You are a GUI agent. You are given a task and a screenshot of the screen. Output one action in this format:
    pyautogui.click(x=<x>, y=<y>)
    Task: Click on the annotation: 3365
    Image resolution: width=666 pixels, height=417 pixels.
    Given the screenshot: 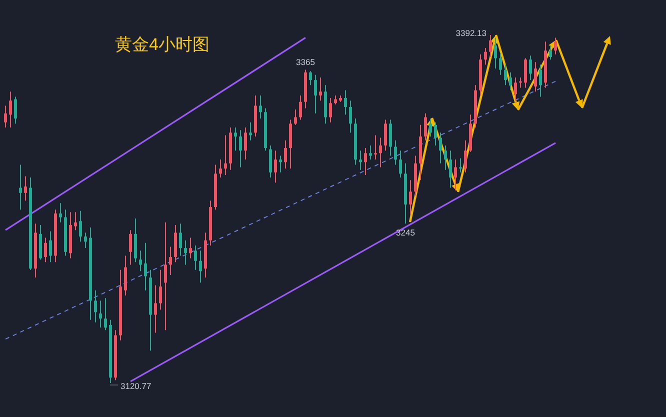 What is the action you would take?
    pyautogui.click(x=306, y=61)
    